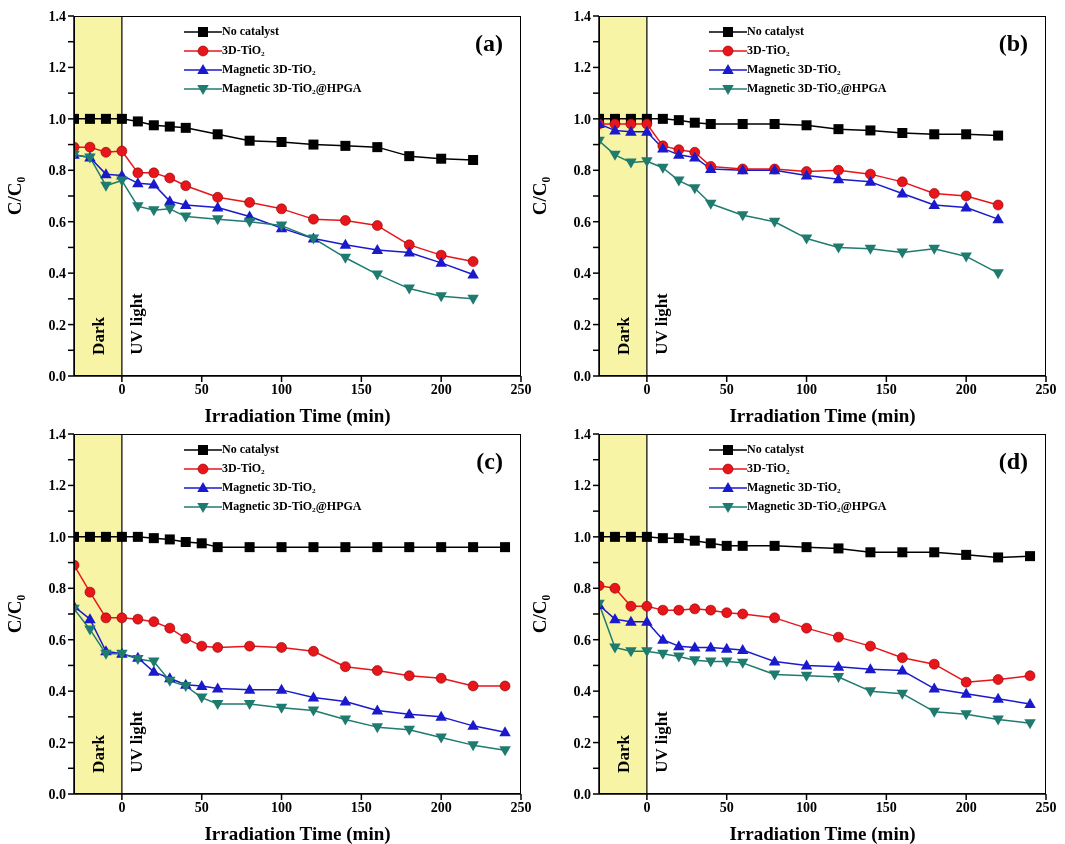 The width and height of the screenshot is (1065, 844). I want to click on text: (d), so click(1013, 461).